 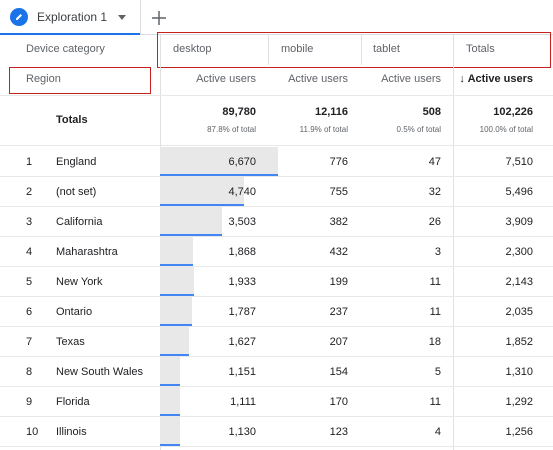 What do you see at coordinates (276, 222) in the screenshot?
I see `table-row: 3 California 3,503 382 26 3,909` at bounding box center [276, 222].